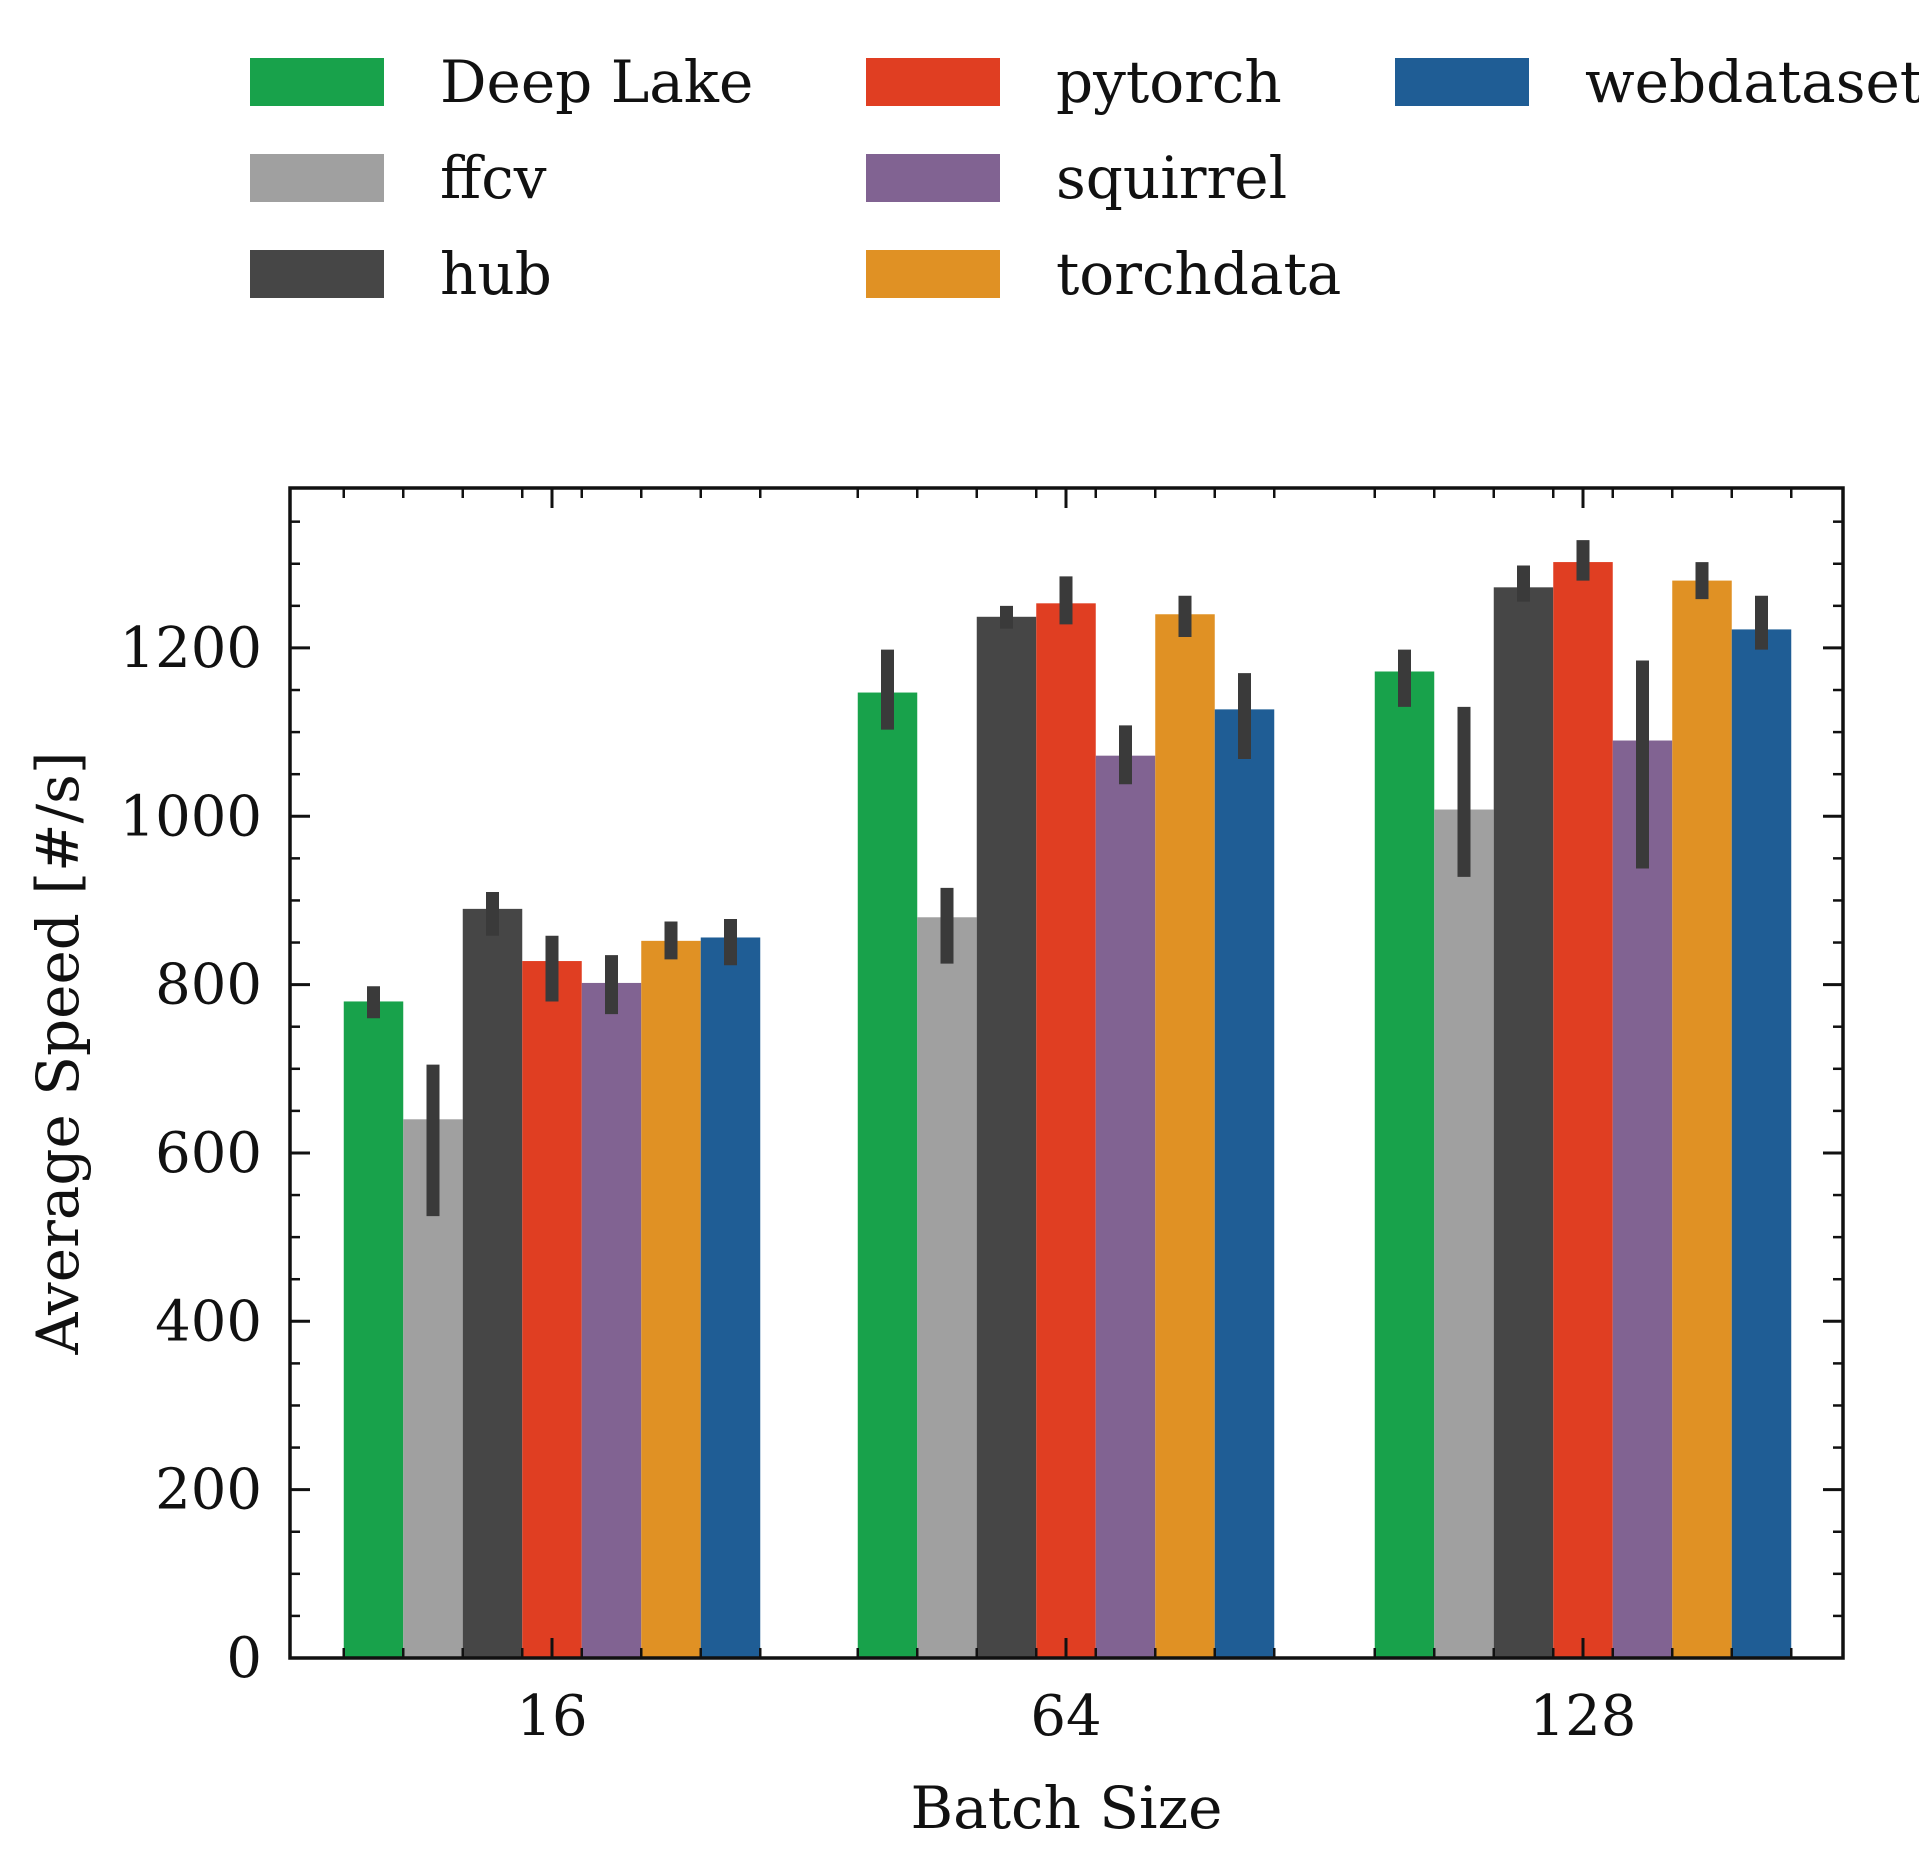  I want to click on legend-label: torchdata, so click(1198, 274).